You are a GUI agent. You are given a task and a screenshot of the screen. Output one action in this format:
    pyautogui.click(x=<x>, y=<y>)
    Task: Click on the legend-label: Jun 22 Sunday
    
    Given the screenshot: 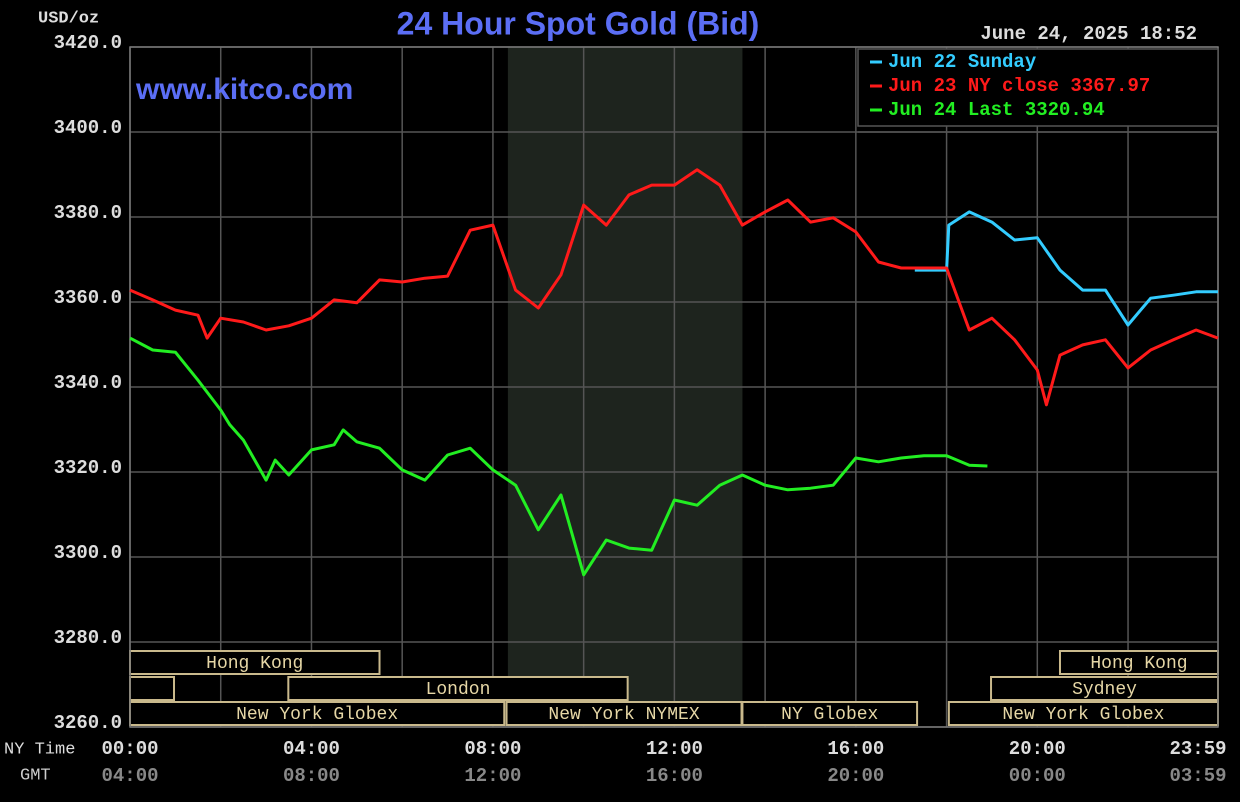 What is the action you would take?
    pyautogui.click(x=962, y=62)
    